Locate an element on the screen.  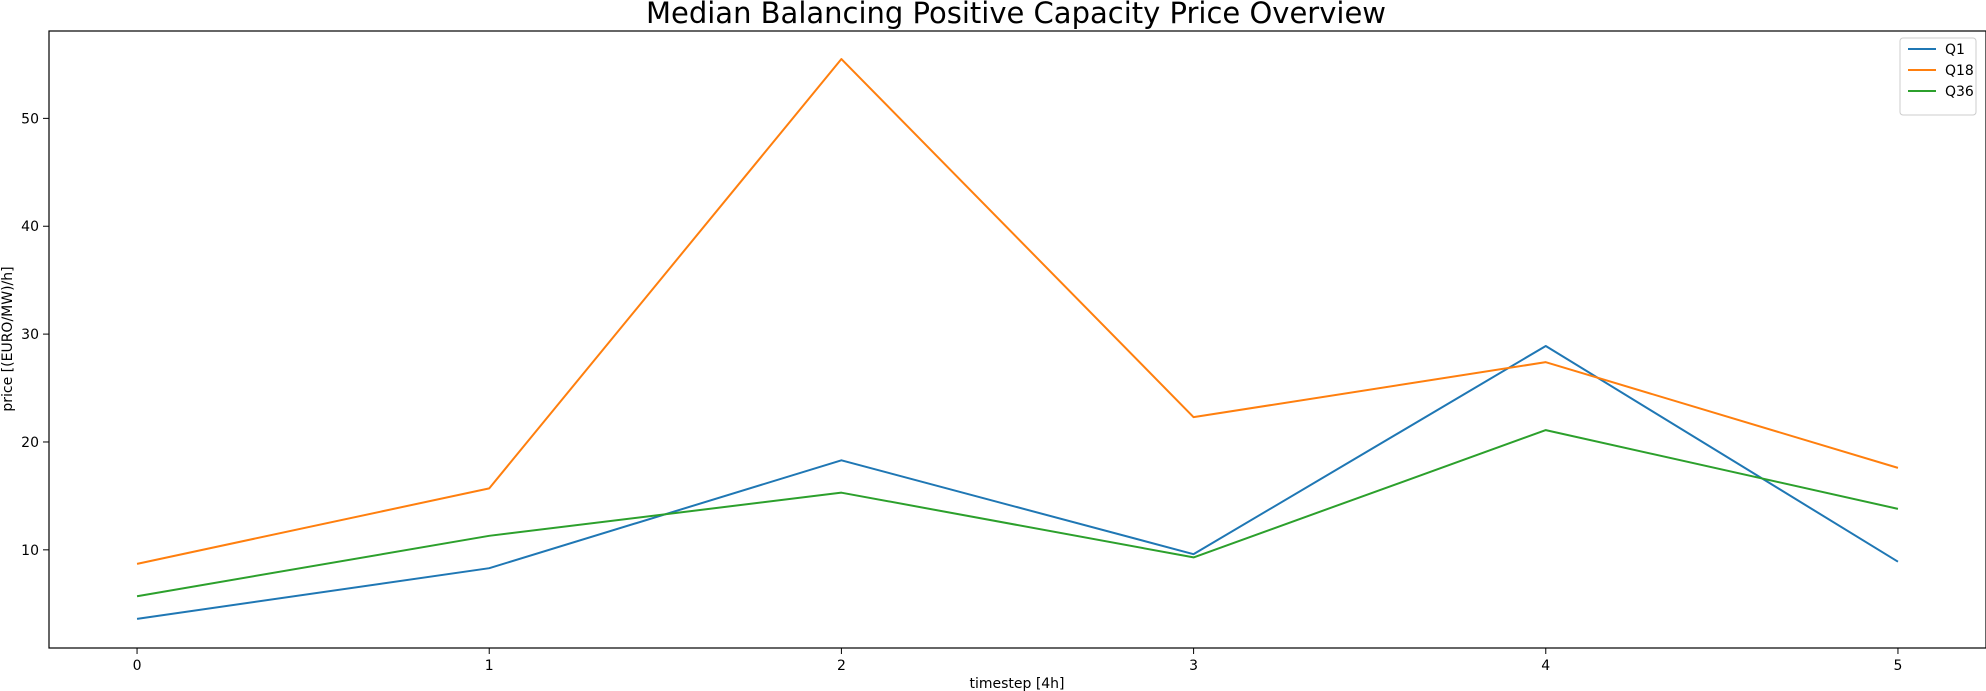
x-tick-label: 0 is located at coordinates (137, 666).